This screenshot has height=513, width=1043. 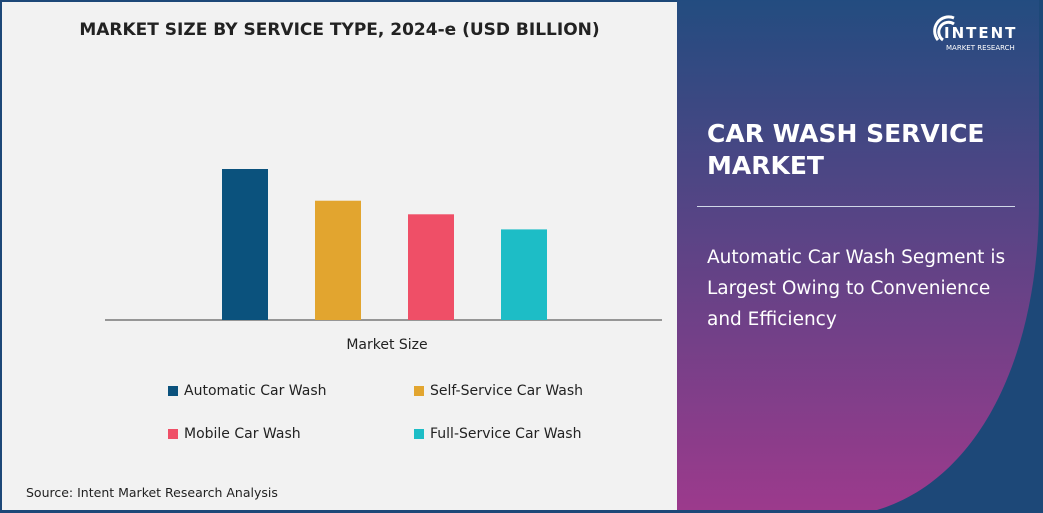 I want to click on legend-item: Automatic Car Wash, so click(x=247, y=391).